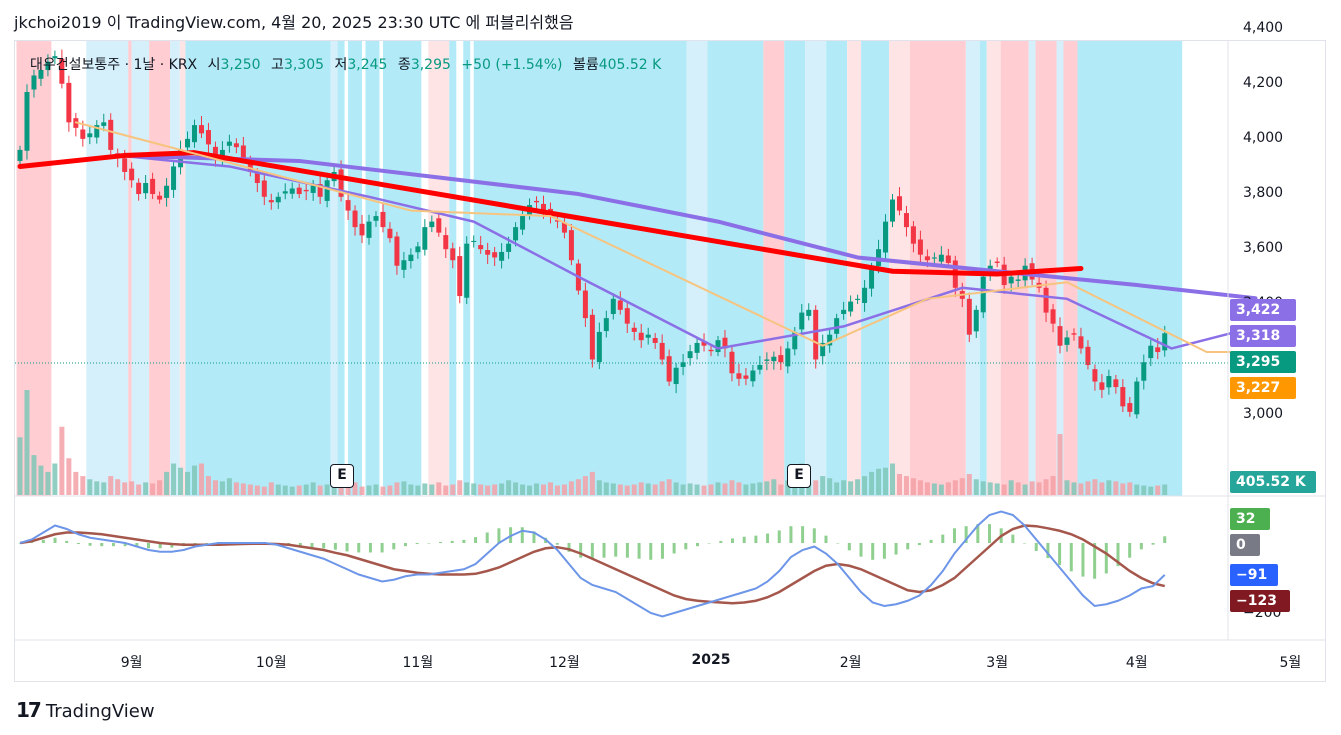 The image size is (1341, 735). What do you see at coordinates (404, 65) in the screenshot?
I see `close-label: 종` at bounding box center [404, 65].